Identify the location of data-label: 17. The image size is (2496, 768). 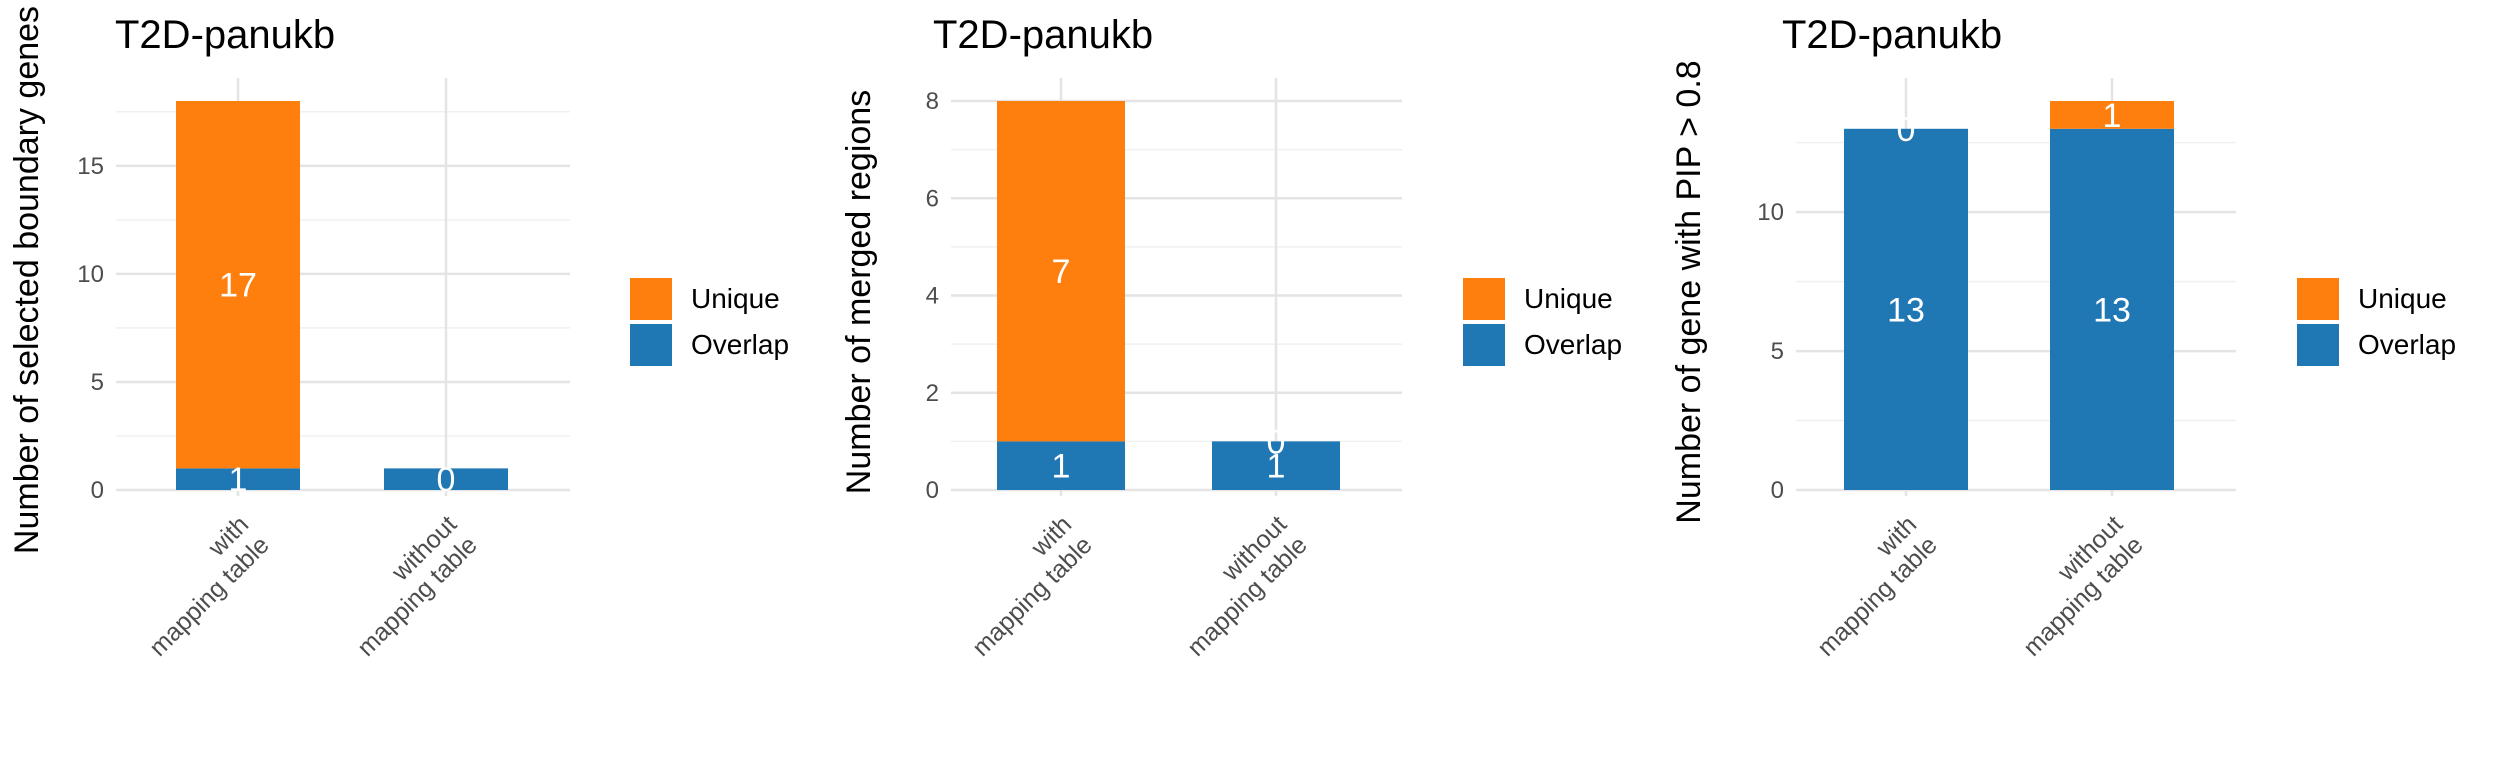
(238, 286).